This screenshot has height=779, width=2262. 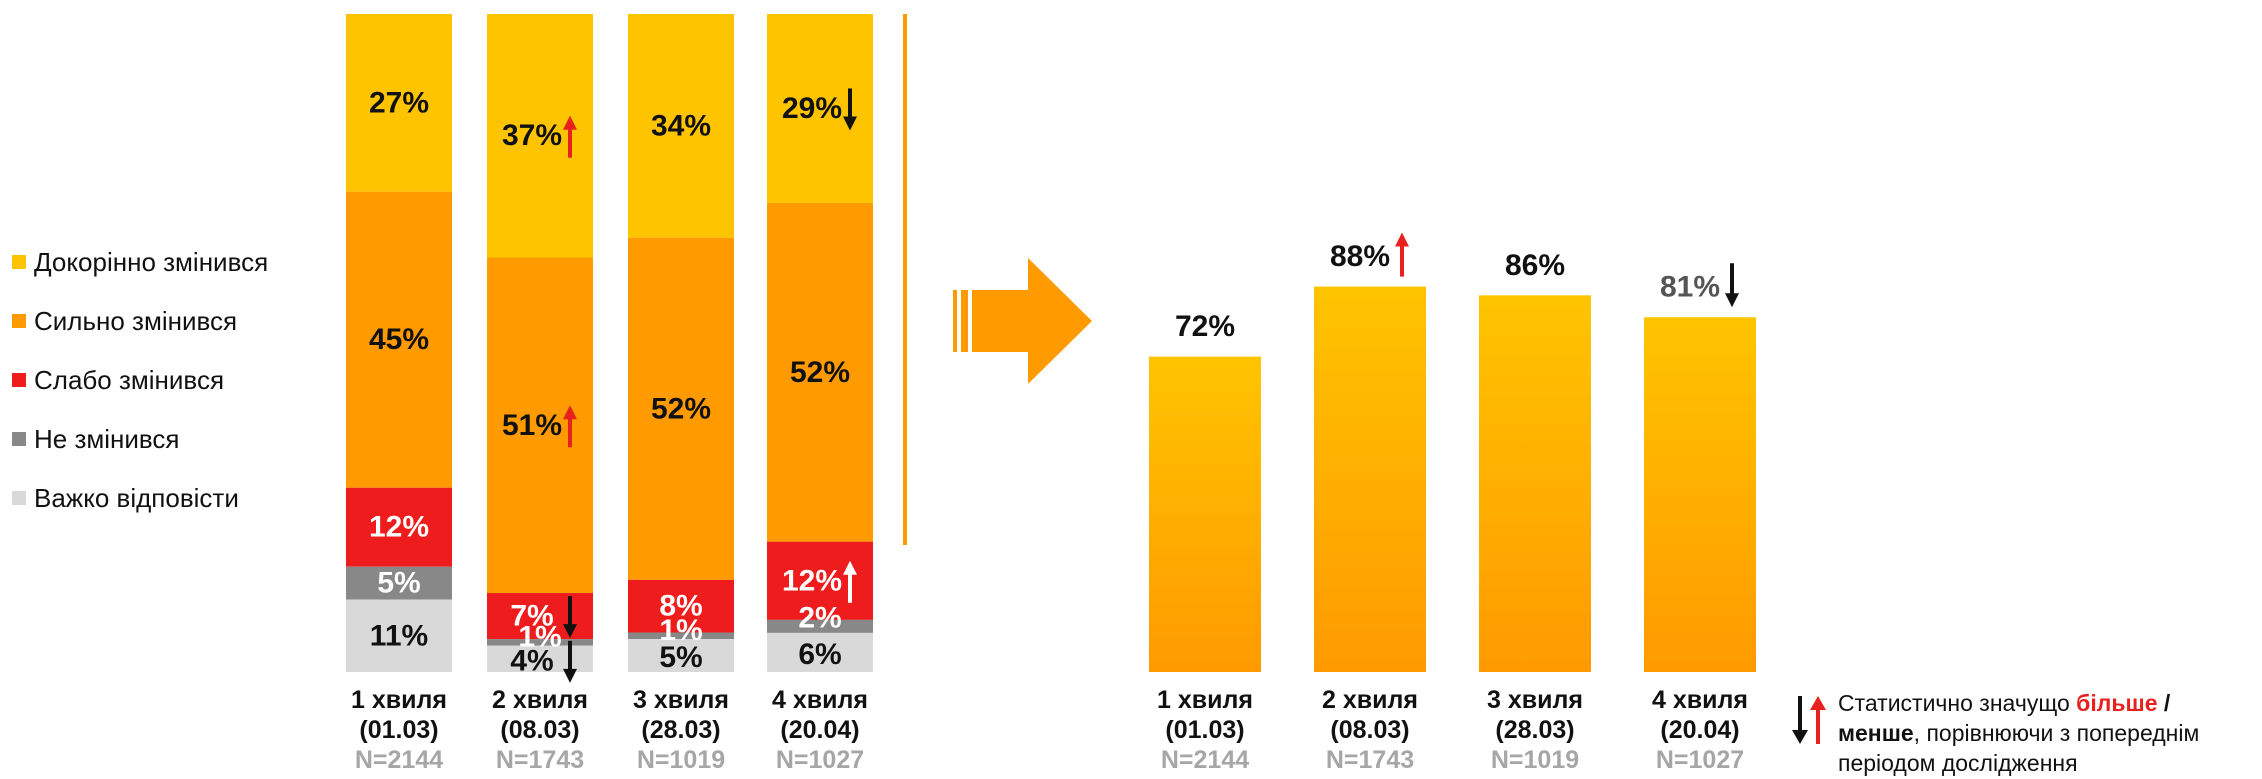 What do you see at coordinates (532, 135) in the screenshot?
I see `stacked-data-label: 37%` at bounding box center [532, 135].